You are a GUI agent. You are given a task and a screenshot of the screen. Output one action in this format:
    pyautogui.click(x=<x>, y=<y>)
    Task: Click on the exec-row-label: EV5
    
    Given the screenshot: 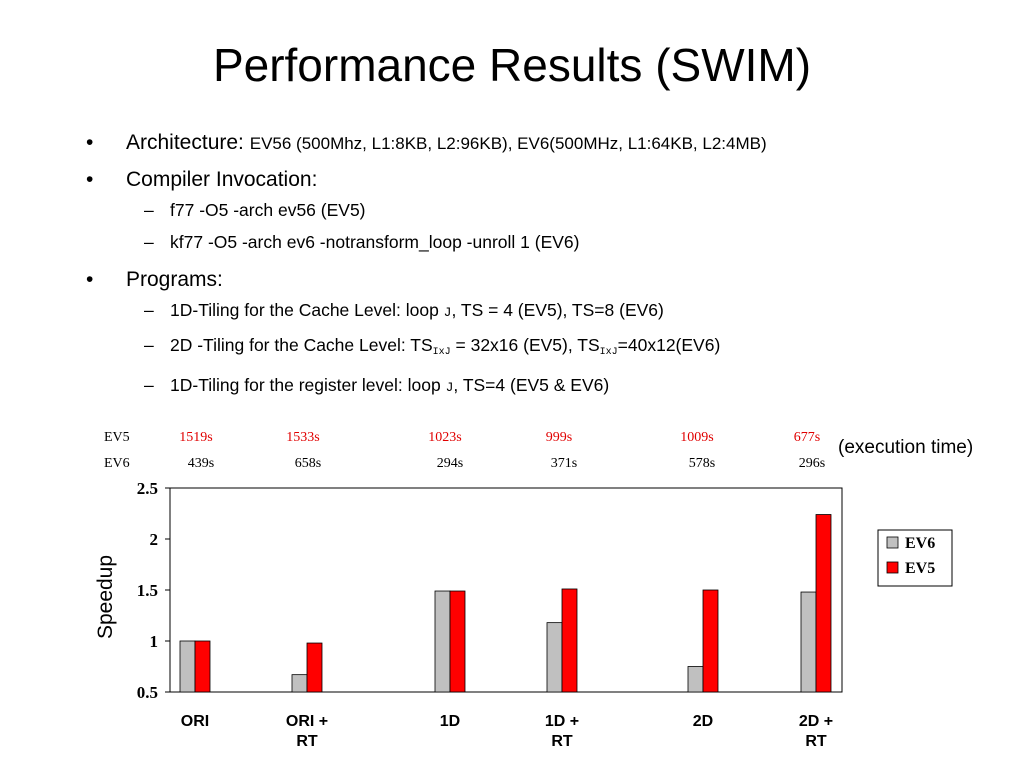 What is the action you would take?
    pyautogui.click(x=117, y=437)
    